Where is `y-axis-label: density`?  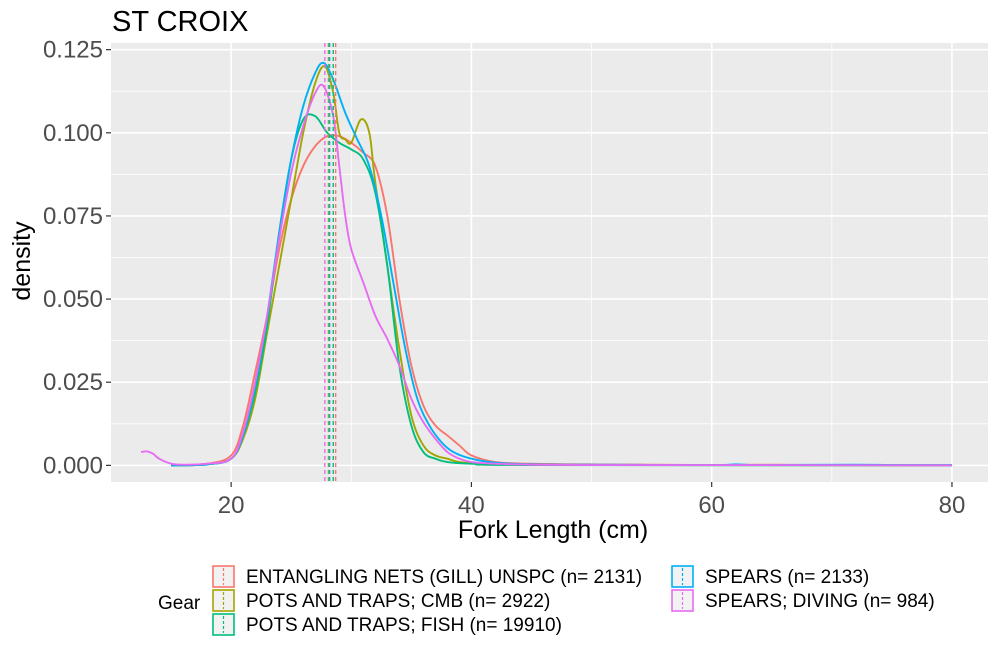 y-axis-label: density is located at coordinates (22, 261).